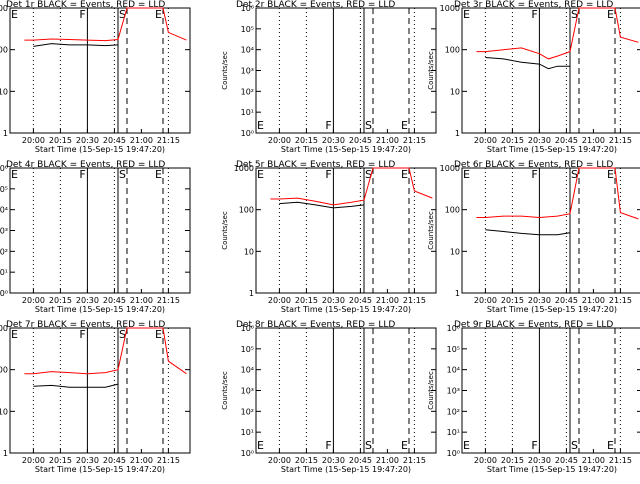 The width and height of the screenshot is (640, 484). What do you see at coordinates (4, 370) in the screenshot?
I see `y-tick-label: 100` at bounding box center [4, 370].